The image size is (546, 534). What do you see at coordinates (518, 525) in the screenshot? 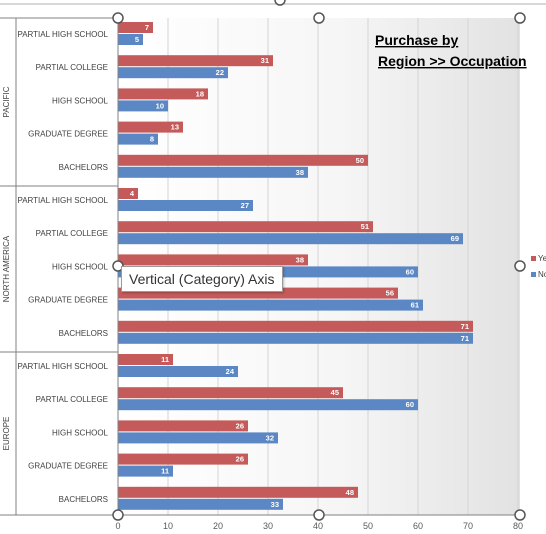
I see `x-tick-label: 80` at bounding box center [518, 525].